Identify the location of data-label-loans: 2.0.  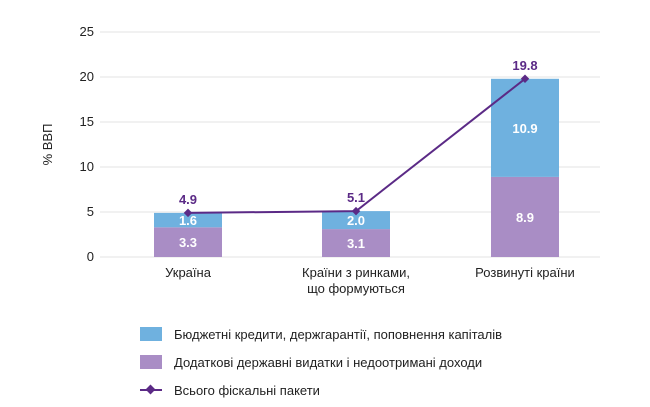
(356, 220).